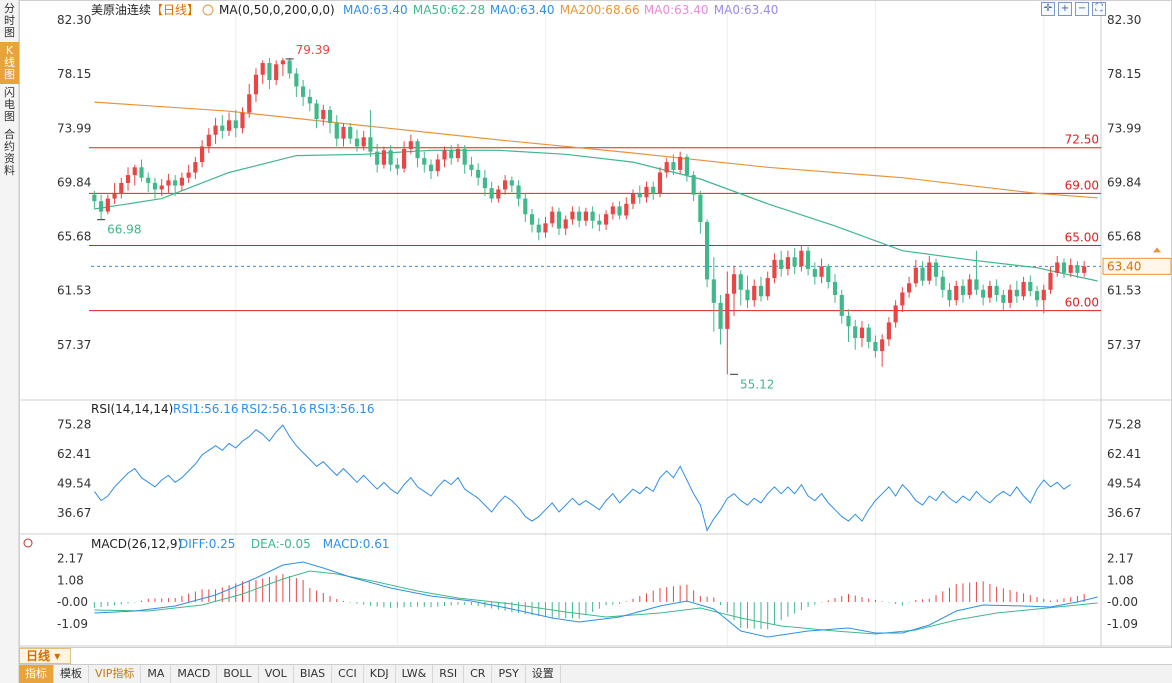 The width and height of the screenshot is (1172, 683). Describe the element at coordinates (1124, 345) in the screenshot. I see `y-tick-right-6: 57.37` at that location.